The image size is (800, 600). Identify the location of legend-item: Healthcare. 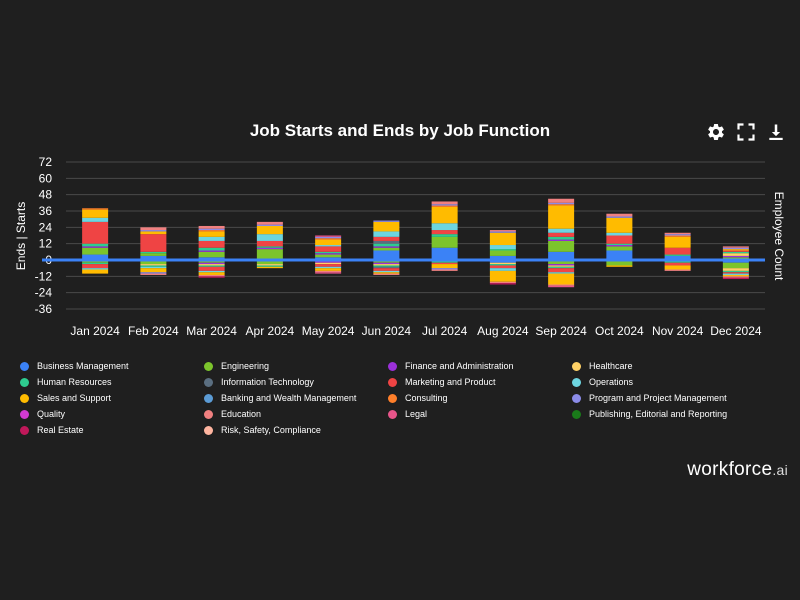
(672, 366).